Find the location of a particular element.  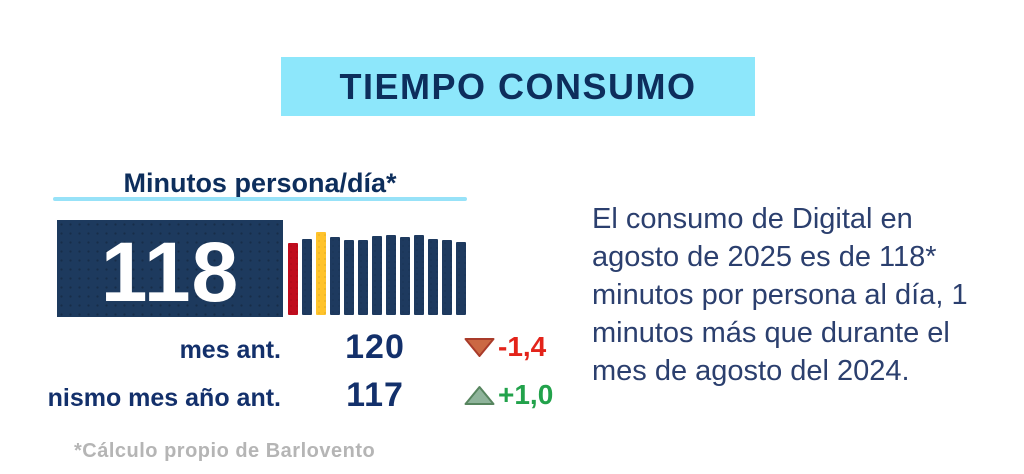

same-month-last-year-delta: +1,0 is located at coordinates (508, 395).